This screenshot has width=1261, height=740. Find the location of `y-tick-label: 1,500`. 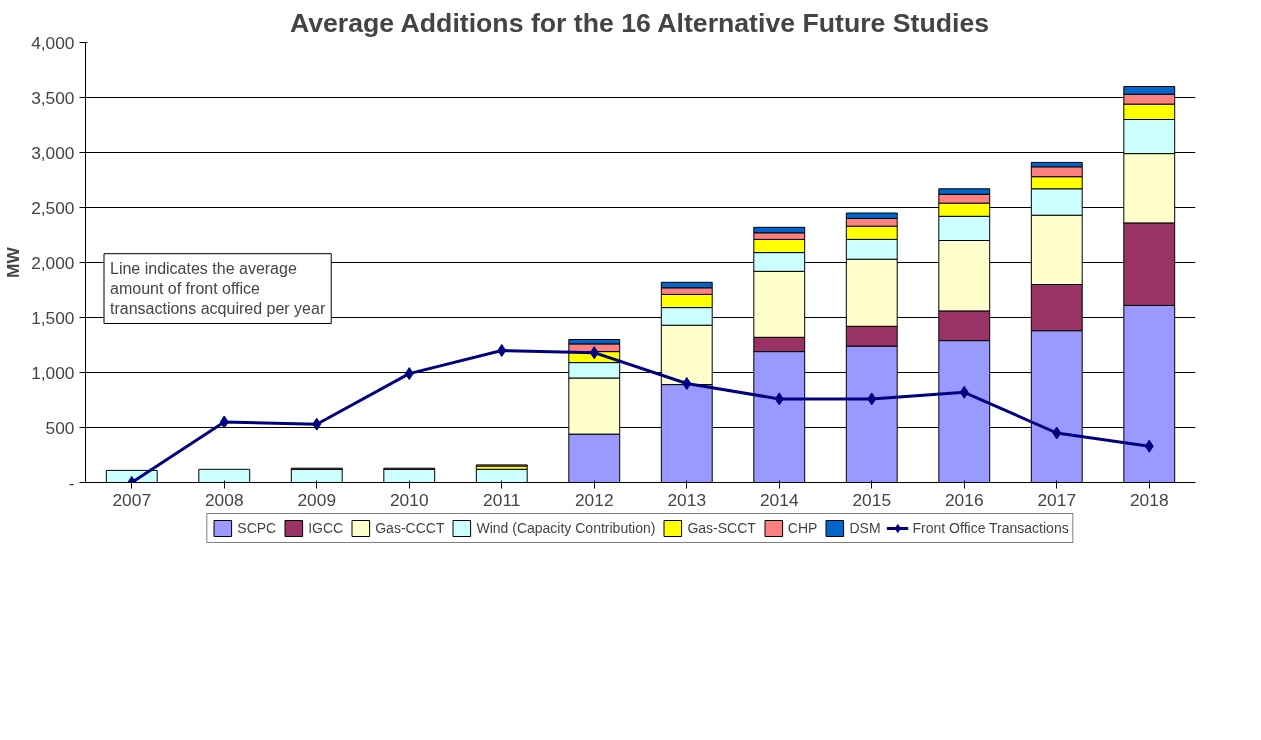

y-tick-label: 1,500 is located at coordinates (53, 317).